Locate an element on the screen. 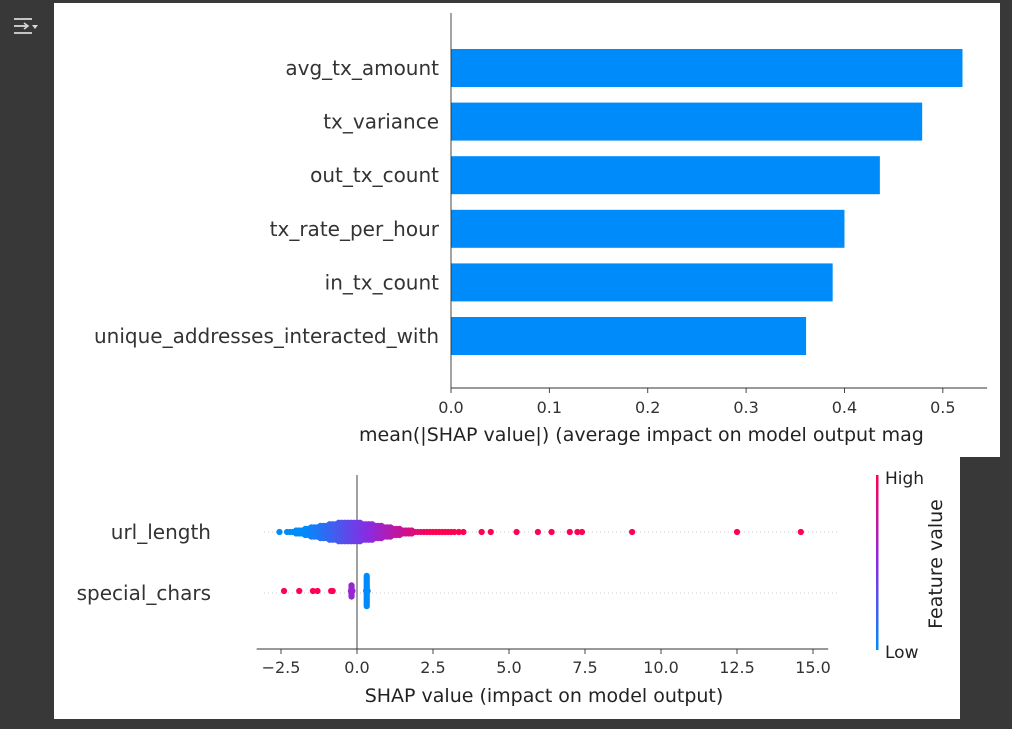 The height and width of the screenshot is (729, 1012). bar-in_tx_count is located at coordinates (642, 282).